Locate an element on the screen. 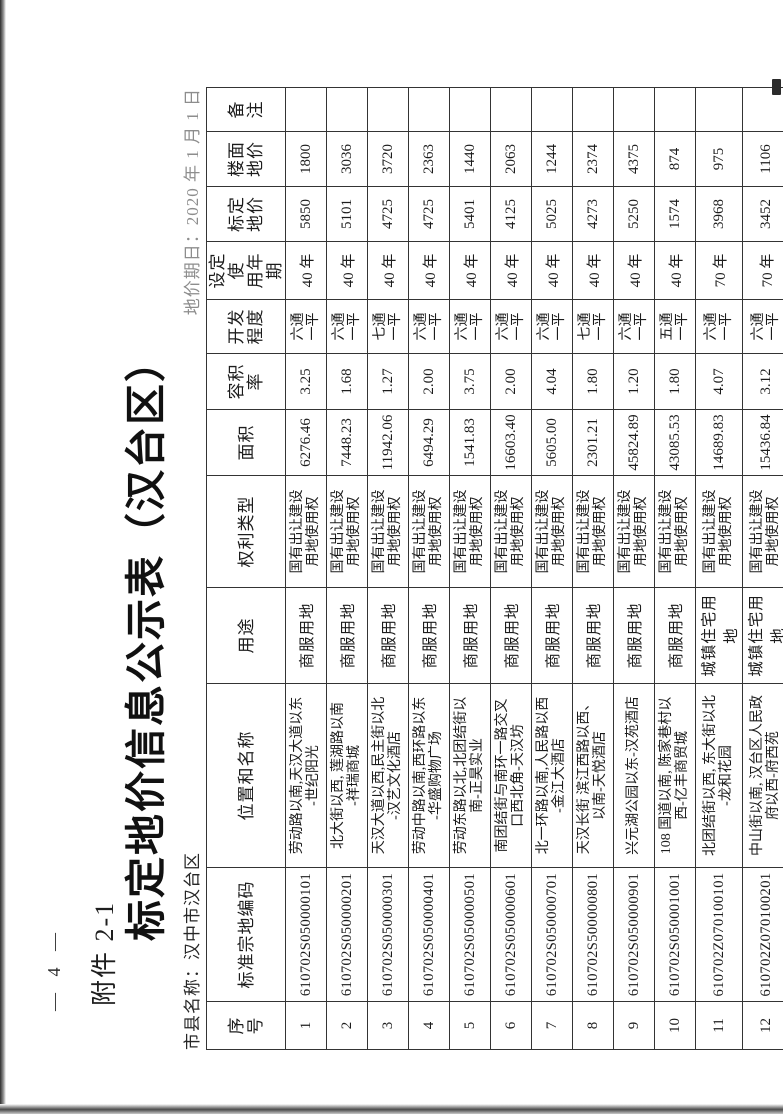 Image resolution: width=783 pixels, height=1114 pixels. table-cell: 1244 is located at coordinates (552, 159).